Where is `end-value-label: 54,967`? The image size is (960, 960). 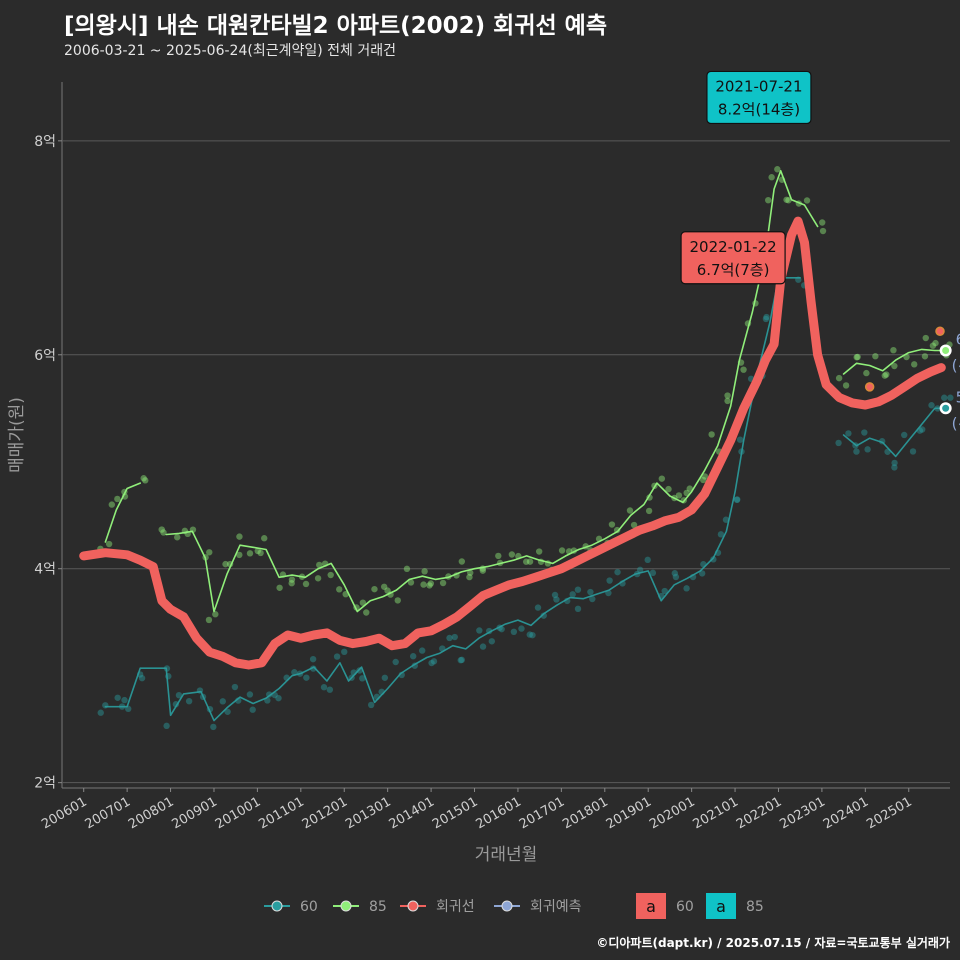 end-value-label: 54,967 is located at coordinates (958, 397).